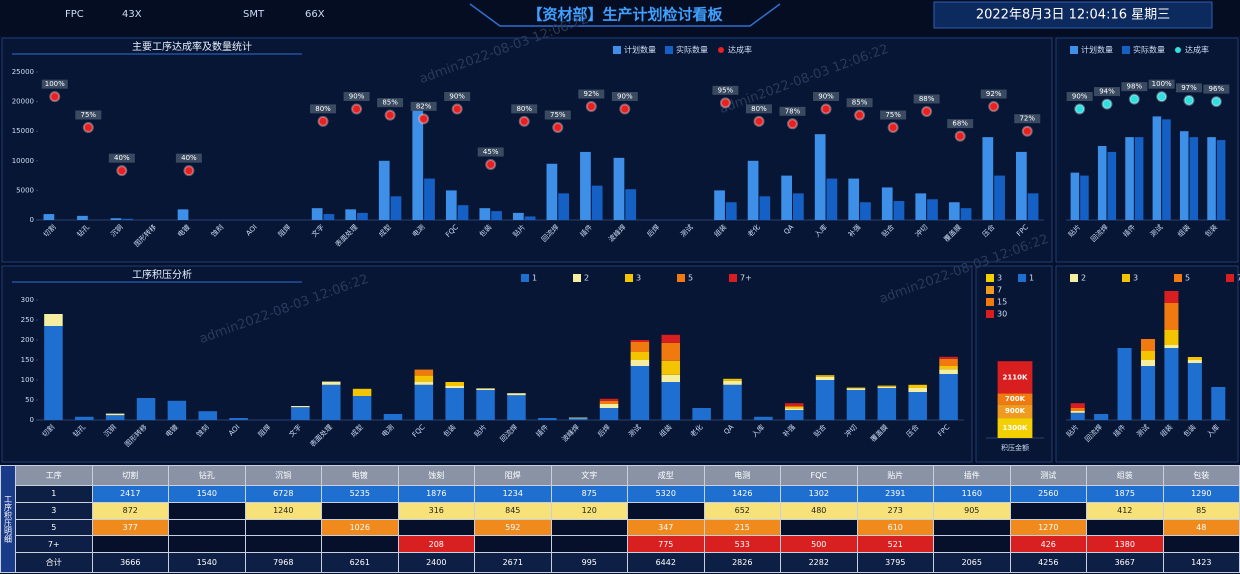  Describe the element at coordinates (132, 14) in the screenshot. I see `tab: 43X` at that location.